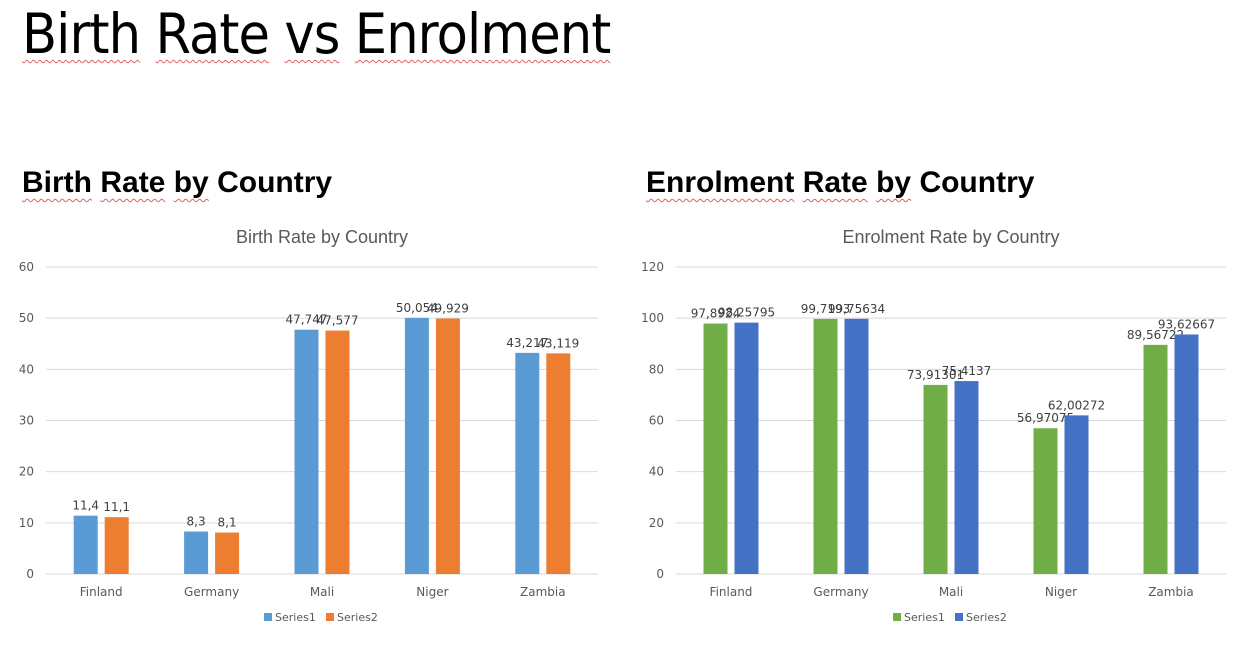 Image resolution: width=1245 pixels, height=649 pixels. Describe the element at coordinates (307, 320) in the screenshot. I see `data-label: 47,747` at that location.